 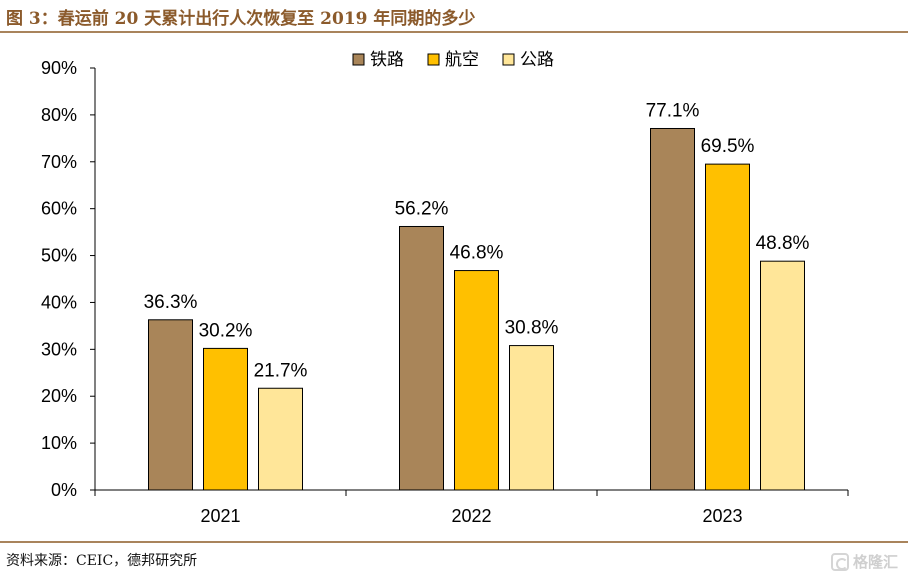 I want to click on y-tick-label: 10%, so click(x=59, y=443).